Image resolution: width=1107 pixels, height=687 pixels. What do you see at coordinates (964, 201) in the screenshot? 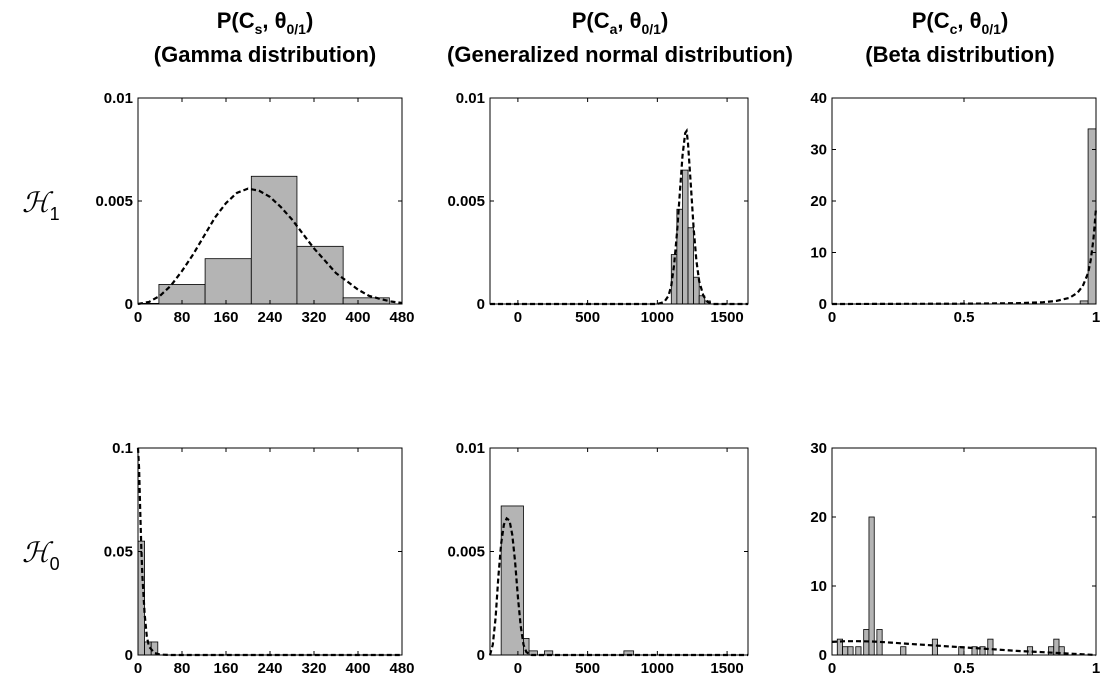
I see `chart-2-axes-box` at bounding box center [964, 201].